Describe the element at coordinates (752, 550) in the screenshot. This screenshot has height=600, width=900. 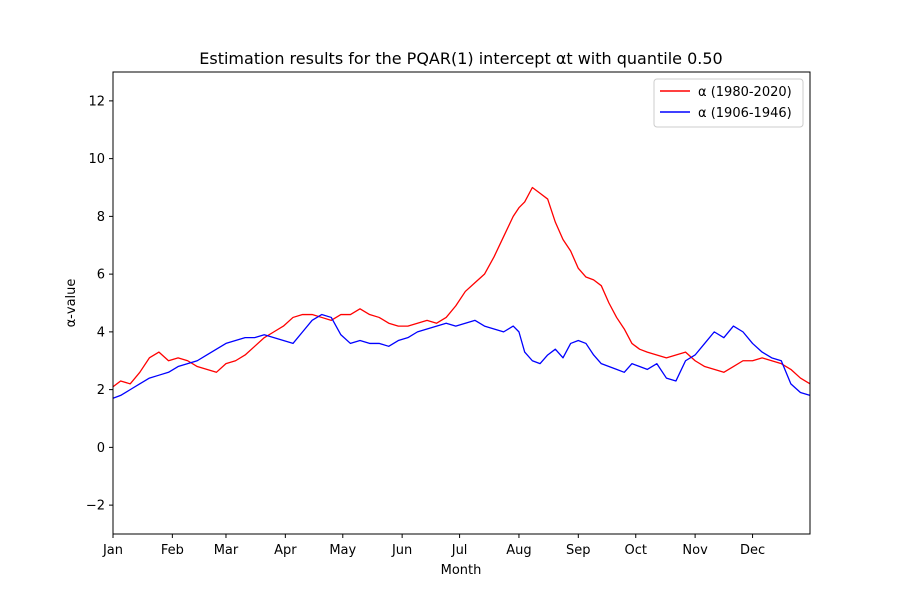
I see `x-tick-label-dec: Dec` at that location.